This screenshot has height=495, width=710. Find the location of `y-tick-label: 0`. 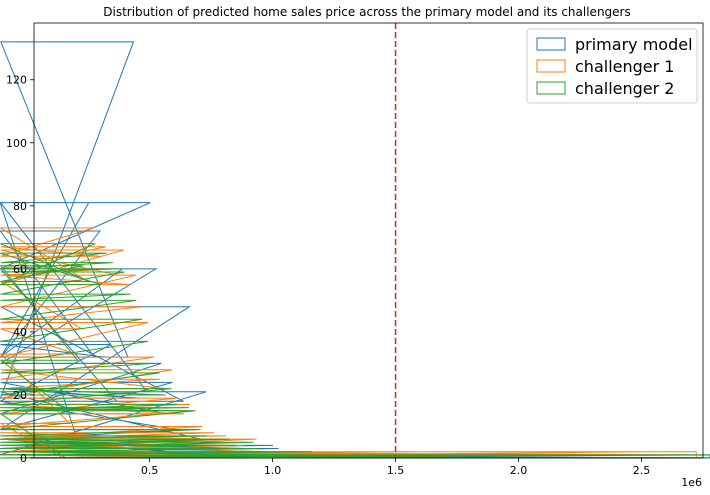

y-tick-label: 0 is located at coordinates (23, 458).